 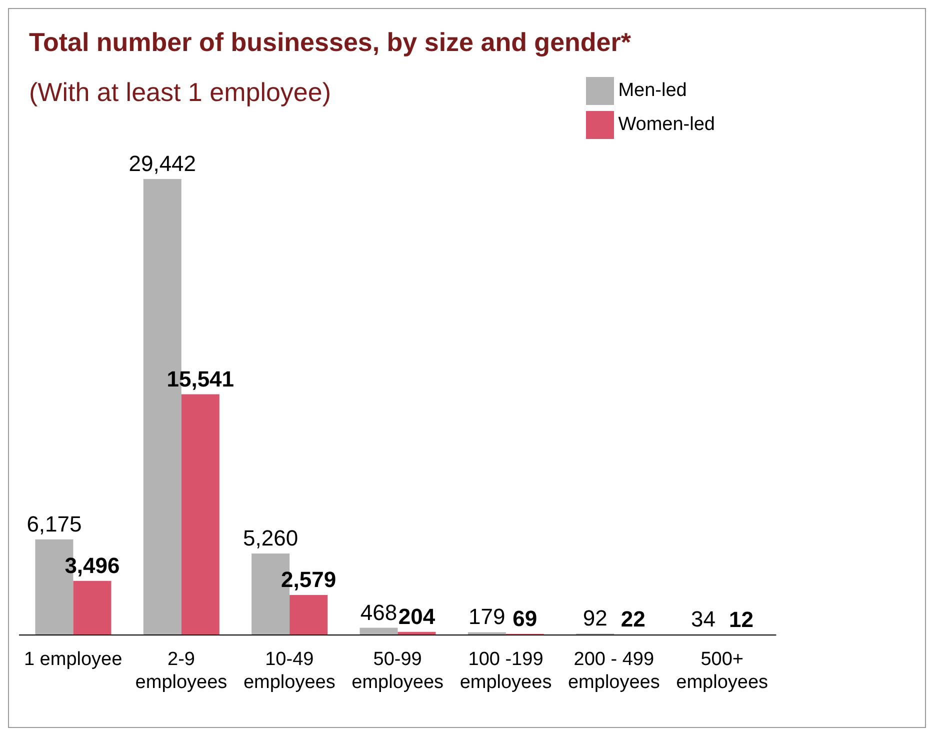 I want to click on x-tick-label: 50-99 employees, so click(x=398, y=671).